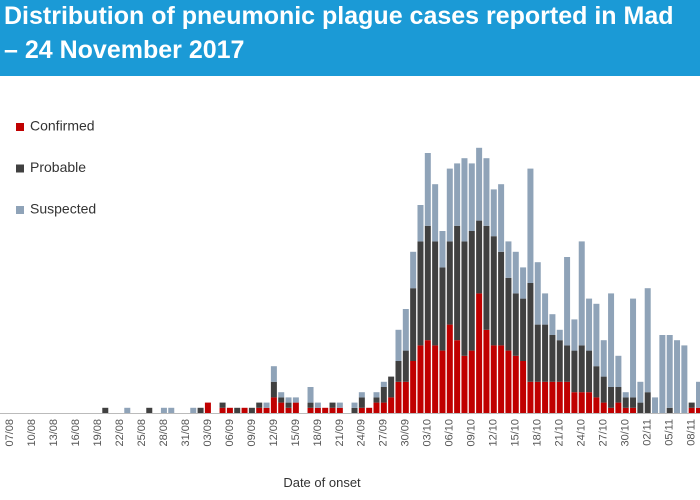  I want to click on x-tick-label: 16/08, so click(76, 433).